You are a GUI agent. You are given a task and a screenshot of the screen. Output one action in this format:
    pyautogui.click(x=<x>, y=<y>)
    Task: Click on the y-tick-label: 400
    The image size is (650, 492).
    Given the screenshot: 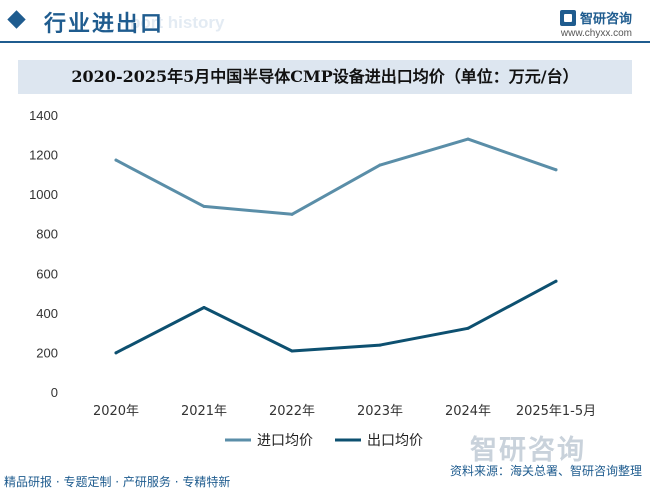 What is the action you would take?
    pyautogui.click(x=47, y=313)
    